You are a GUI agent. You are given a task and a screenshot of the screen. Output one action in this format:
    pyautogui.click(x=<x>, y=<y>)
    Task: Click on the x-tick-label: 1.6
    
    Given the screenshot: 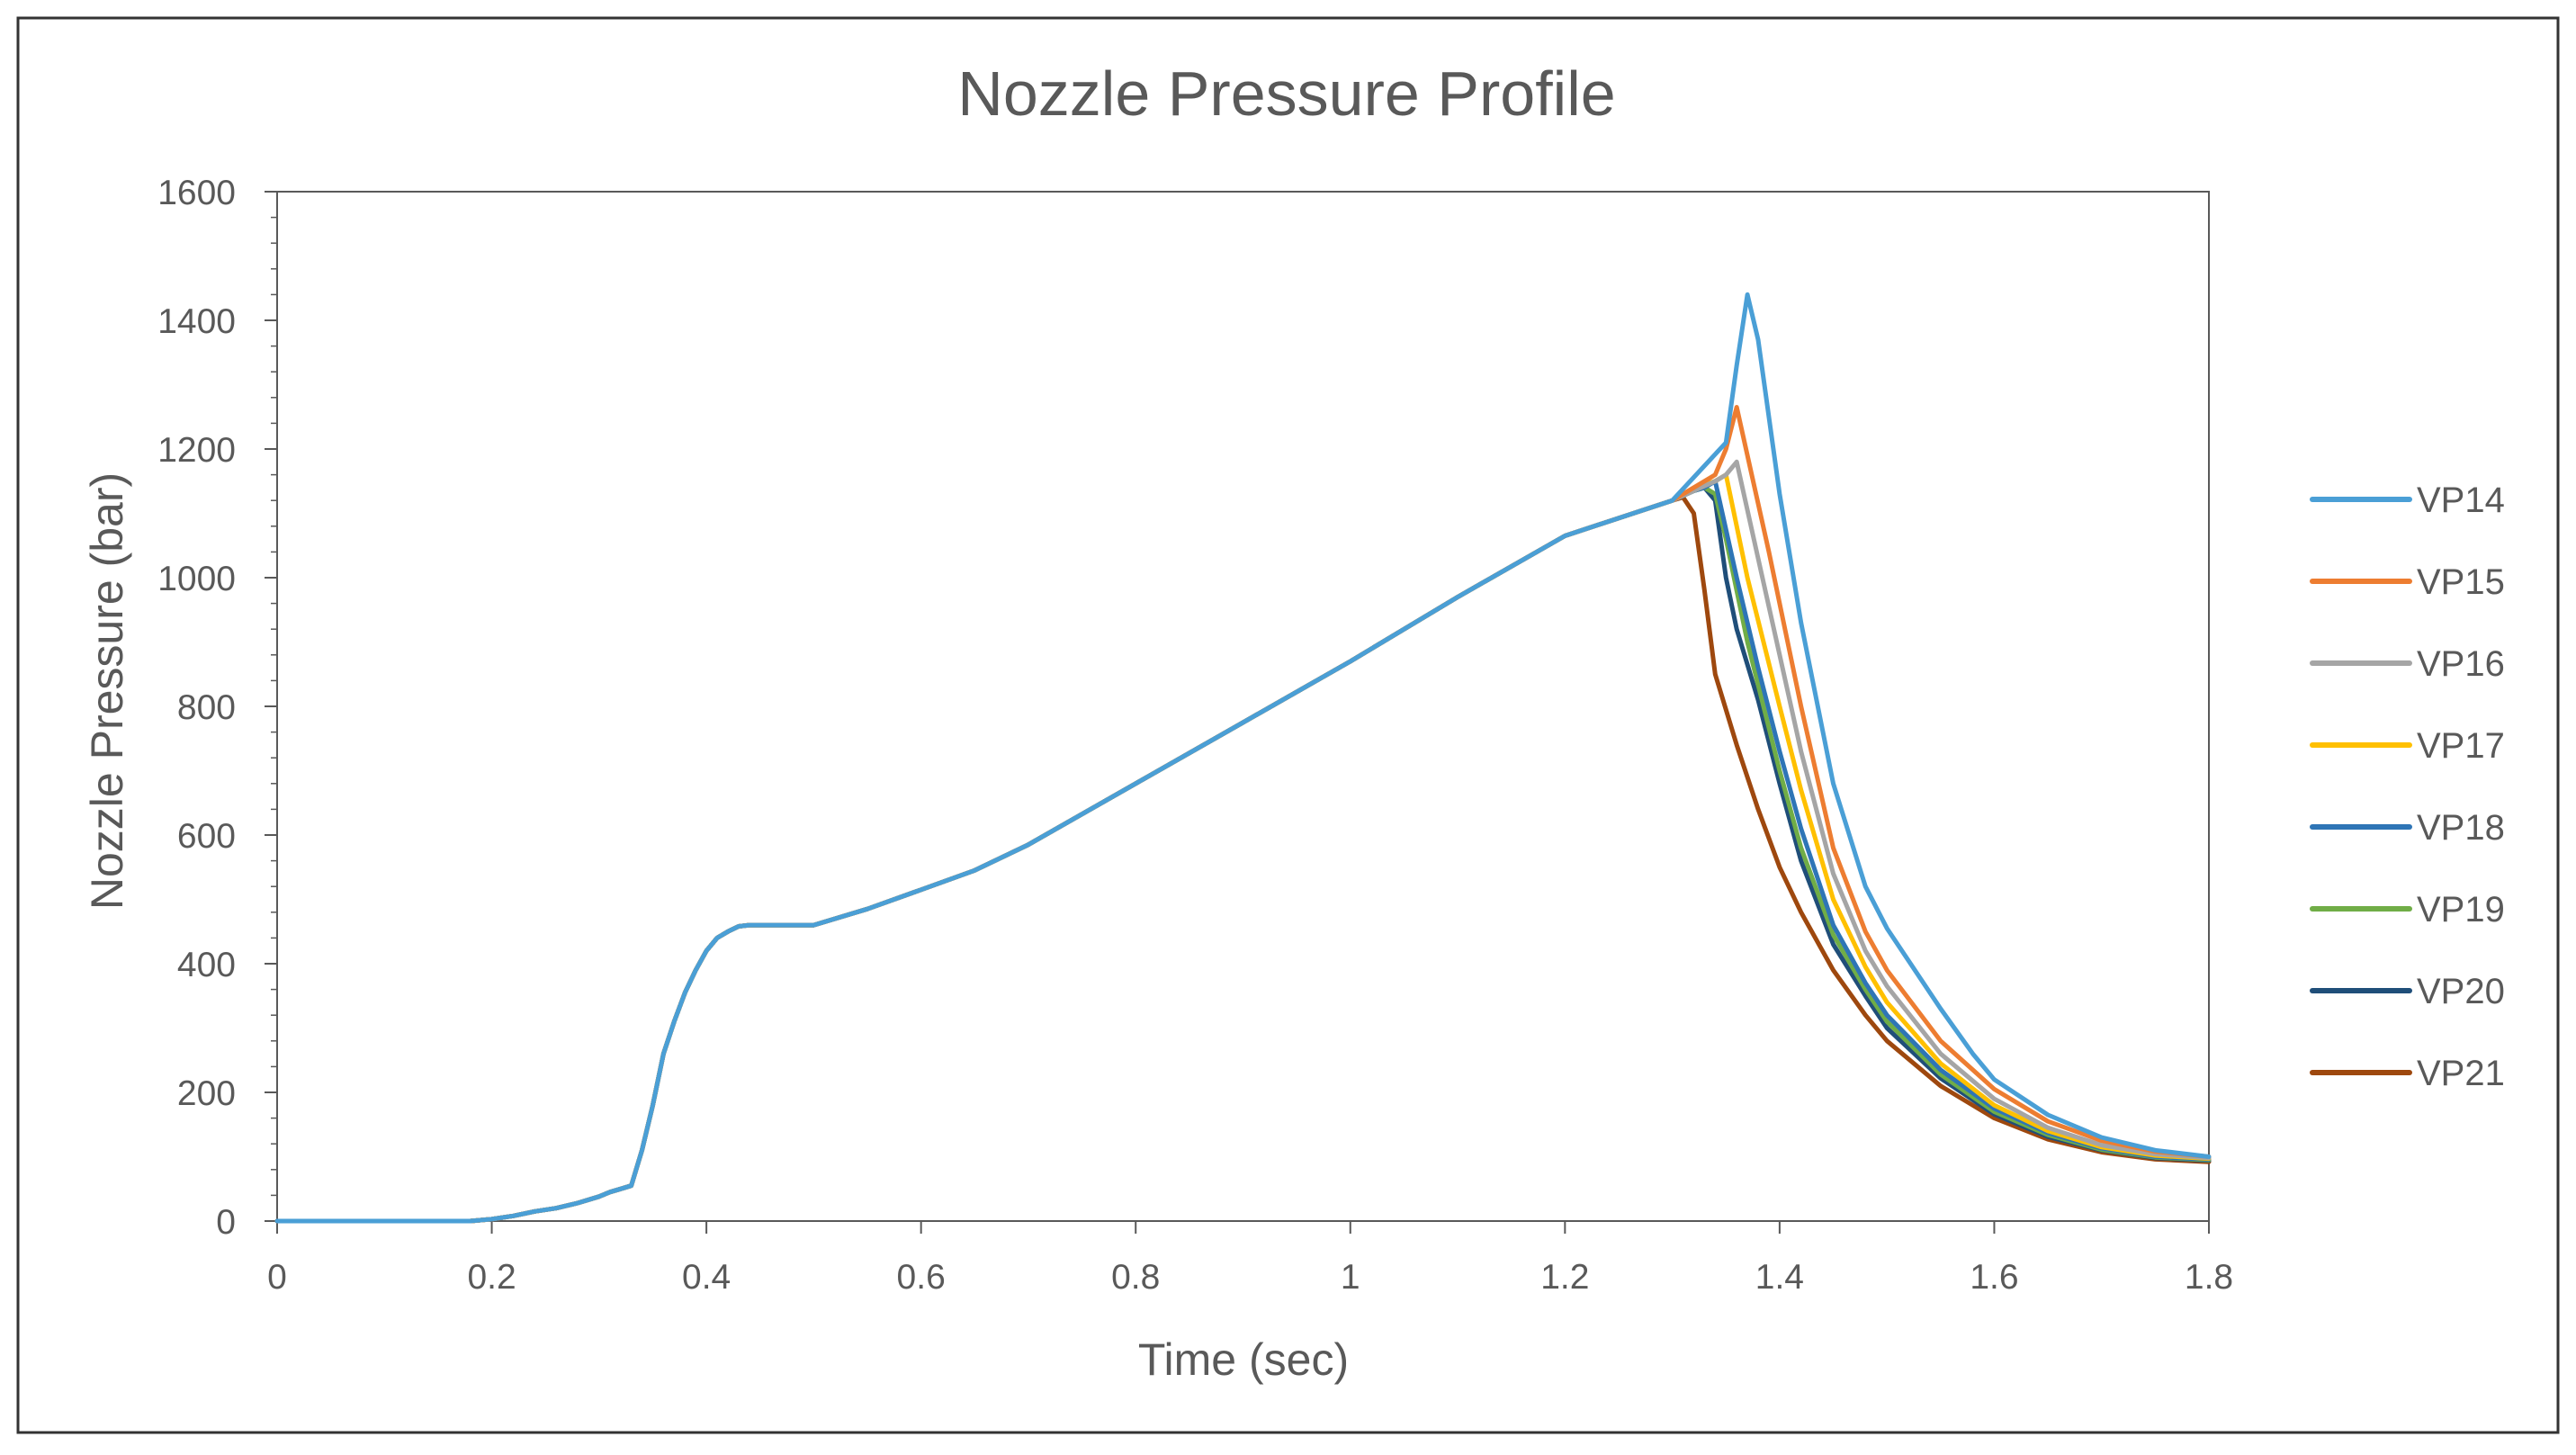 What is the action you would take?
    pyautogui.click(x=1994, y=1277)
    